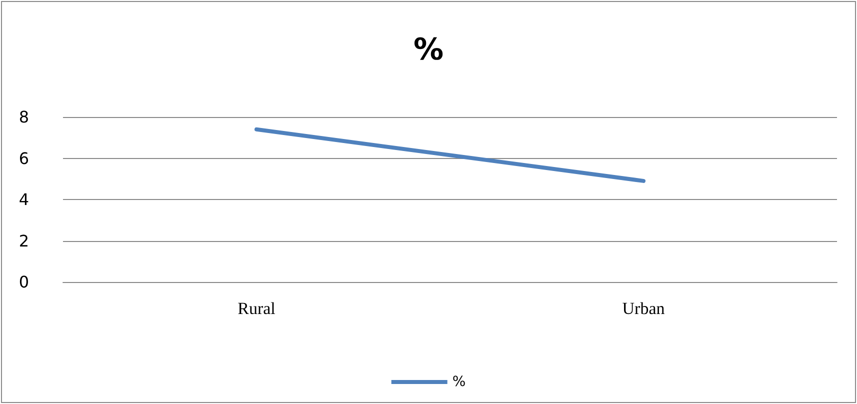  Describe the element at coordinates (257, 308) in the screenshot. I see `x-tick-label: Rural` at that location.